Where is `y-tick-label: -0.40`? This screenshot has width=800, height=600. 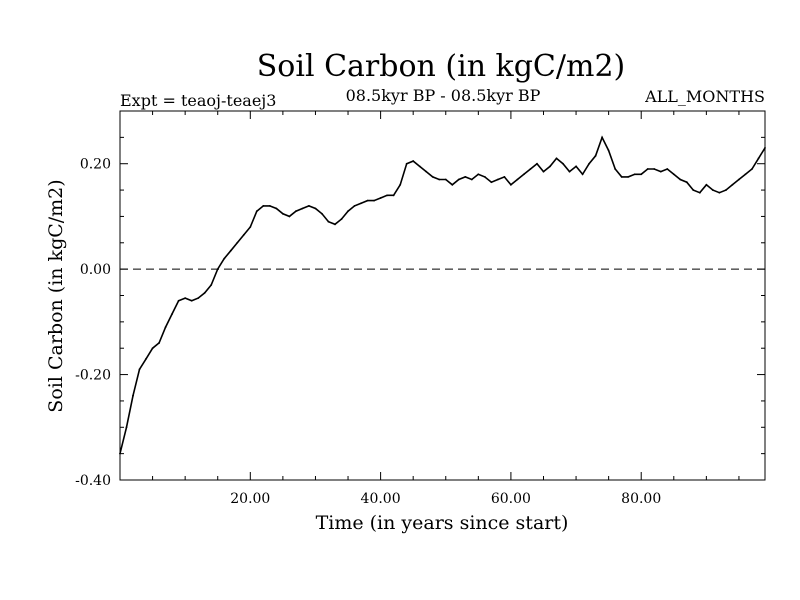 y-tick-label: -0.40 is located at coordinates (93, 481).